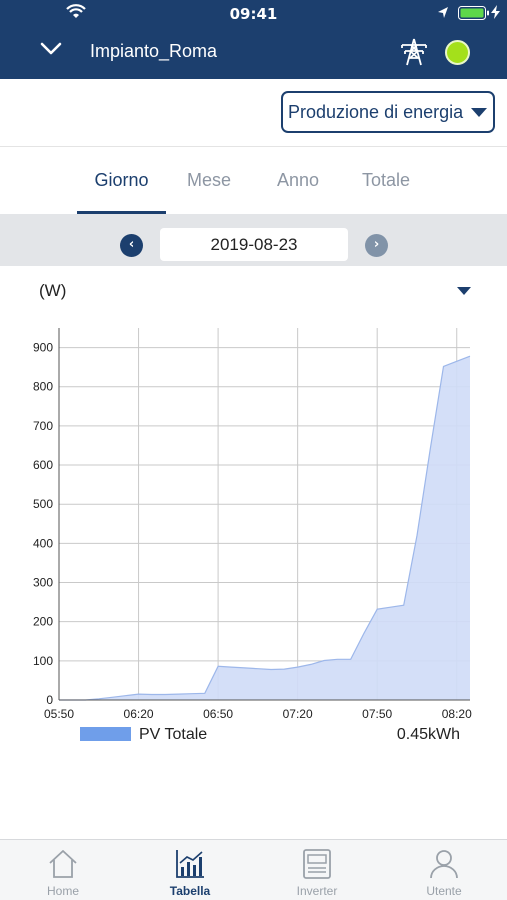  Describe the element at coordinates (253, 14) in the screenshot. I see `status-time: 09:41` at that location.